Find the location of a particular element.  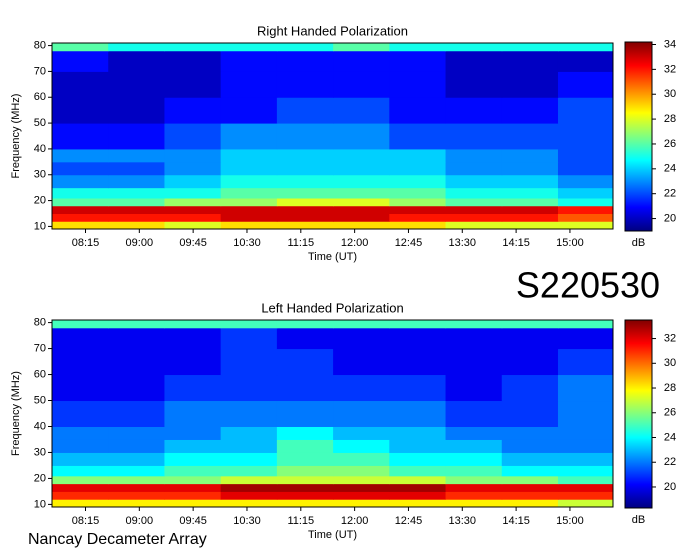

colorbar-tick-label: 34 is located at coordinates (670, 44).